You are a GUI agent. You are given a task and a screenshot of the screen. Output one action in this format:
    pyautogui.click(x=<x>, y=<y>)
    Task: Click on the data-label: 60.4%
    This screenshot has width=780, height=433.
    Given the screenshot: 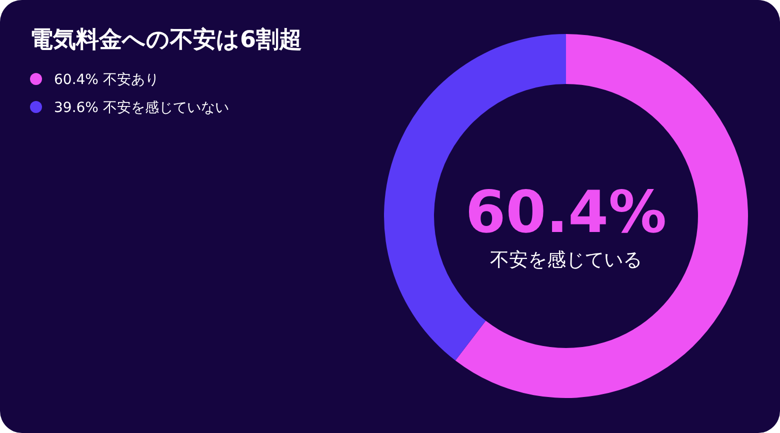 What is the action you would take?
    pyautogui.click(x=566, y=212)
    